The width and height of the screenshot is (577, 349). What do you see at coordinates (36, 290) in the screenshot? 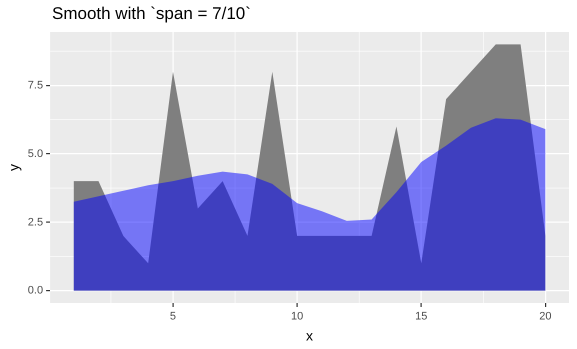
I see `y-tick-label: 0.0` at bounding box center [36, 290].